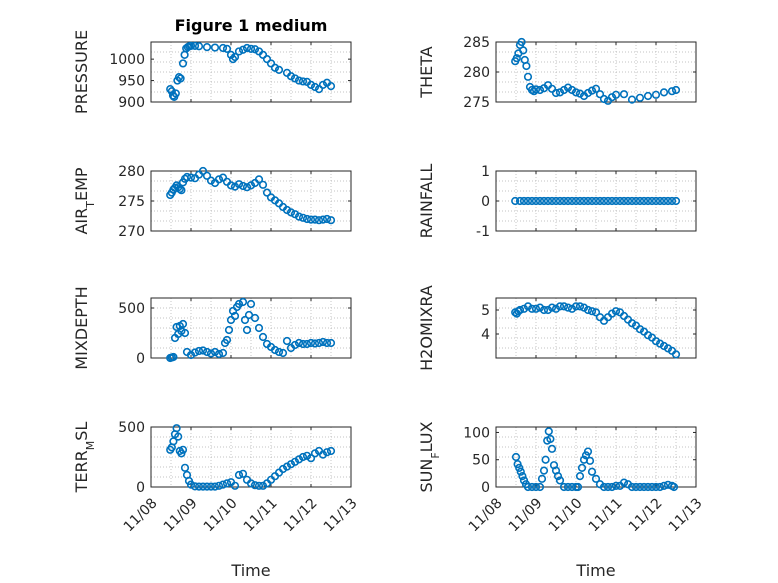  What do you see at coordinates (426, 328) in the screenshot?
I see `y-axis-label: H2OMIXRA` at bounding box center [426, 328].